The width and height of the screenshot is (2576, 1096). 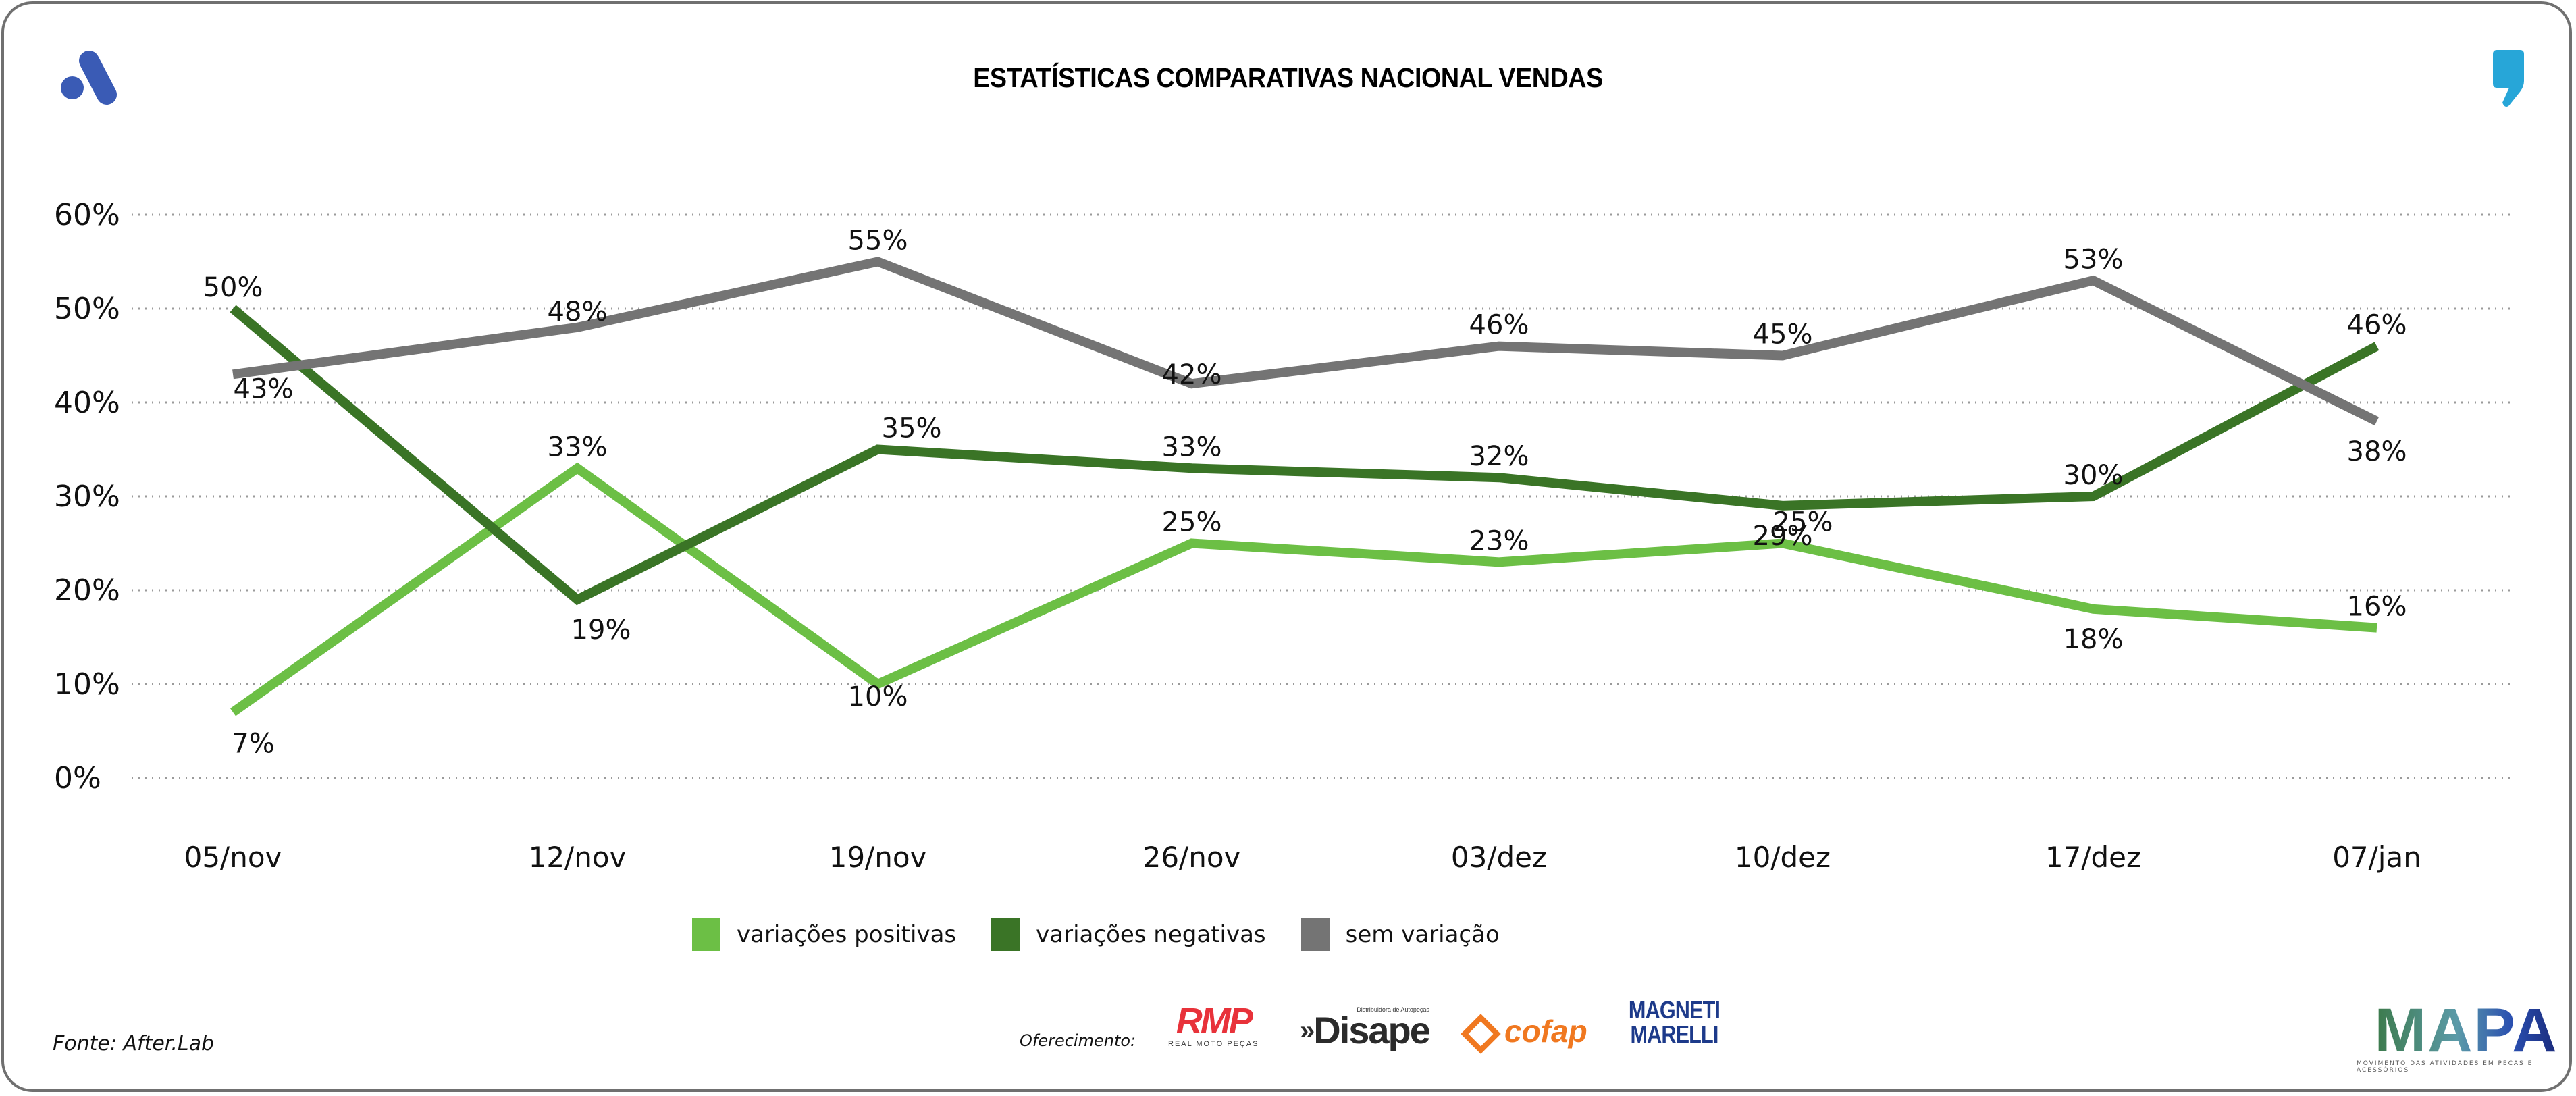 What do you see at coordinates (1499, 857) in the screenshot?
I see `x-tick-label: 03/dez` at bounding box center [1499, 857].